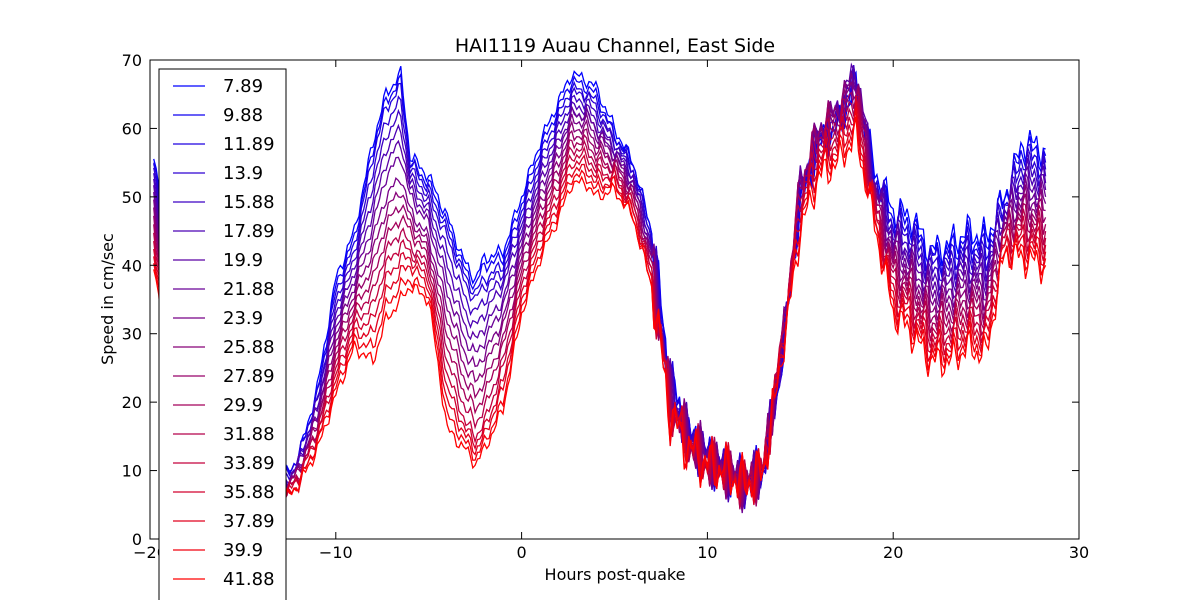  Describe the element at coordinates (615, 46) in the screenshot. I see `chart-title: HAI1119 Auau Channel, East Side` at that location.